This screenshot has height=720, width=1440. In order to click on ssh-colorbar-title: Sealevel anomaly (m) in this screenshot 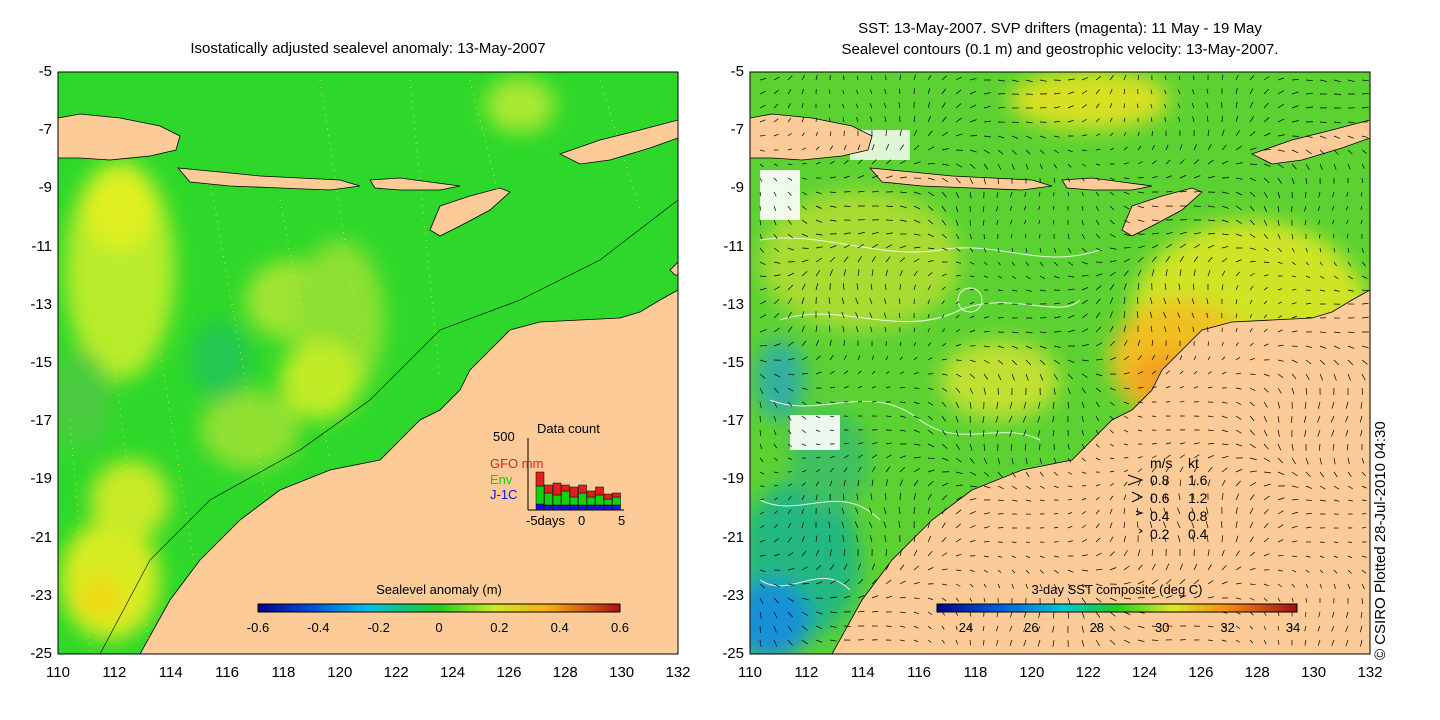, I will do `click(439, 589)`.